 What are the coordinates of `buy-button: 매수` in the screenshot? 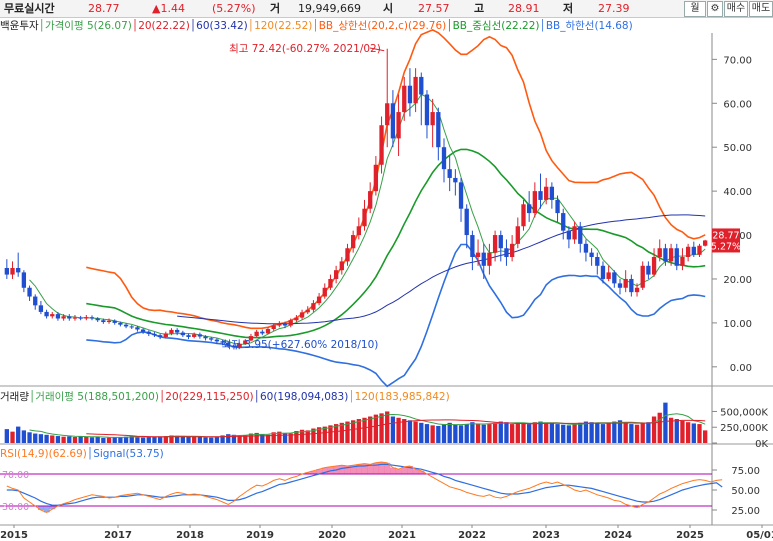 It's located at (736, 9).